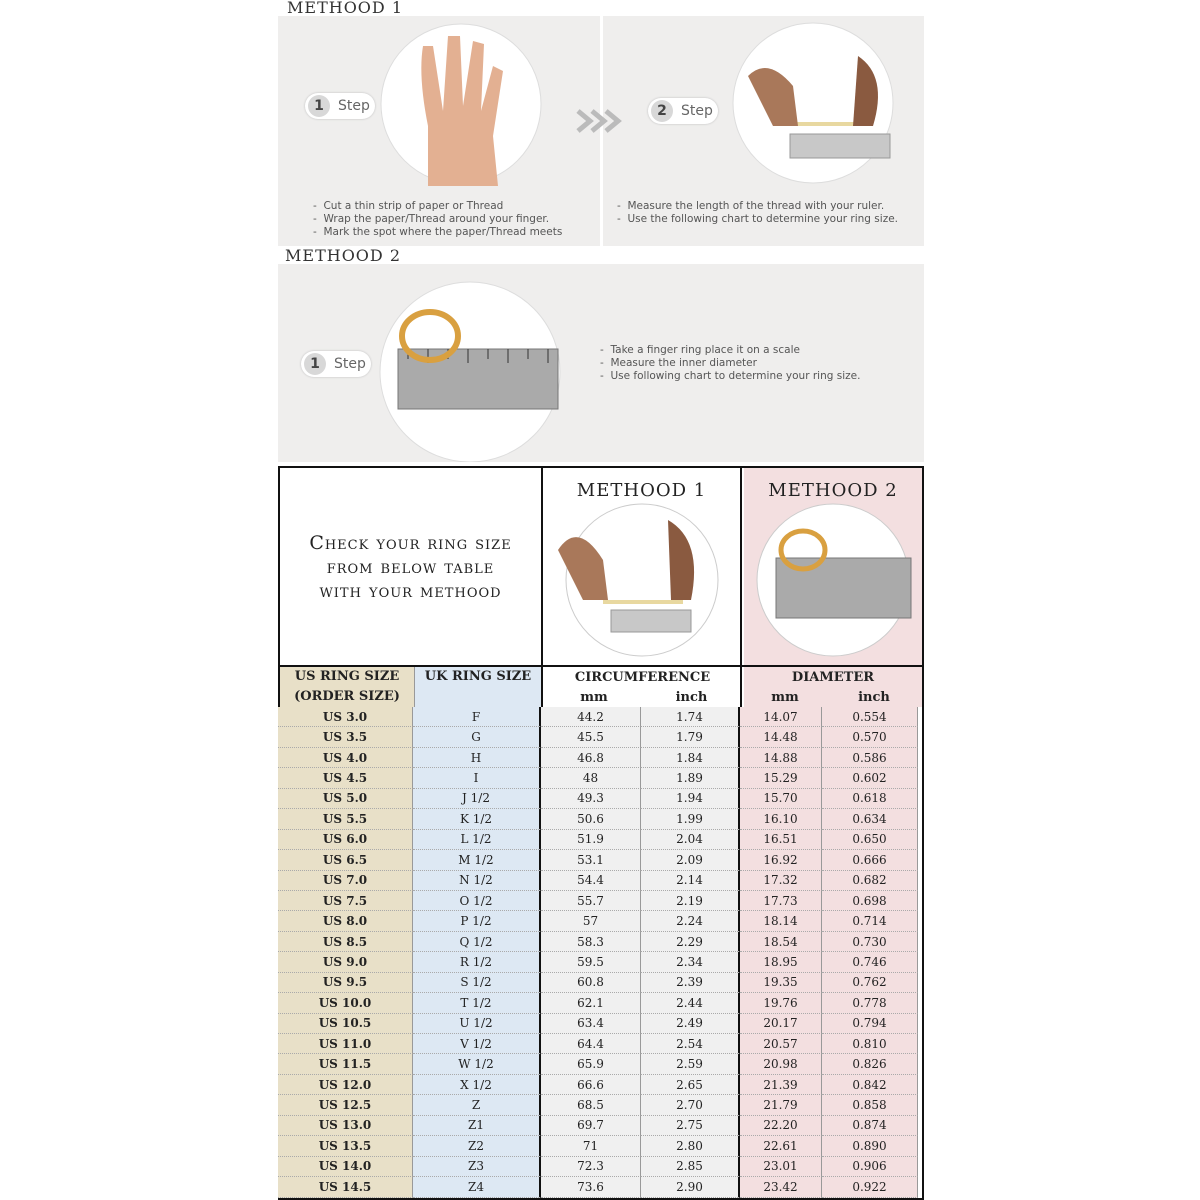  What do you see at coordinates (833, 677) in the screenshot?
I see `column-header: DIAMETER` at bounding box center [833, 677].